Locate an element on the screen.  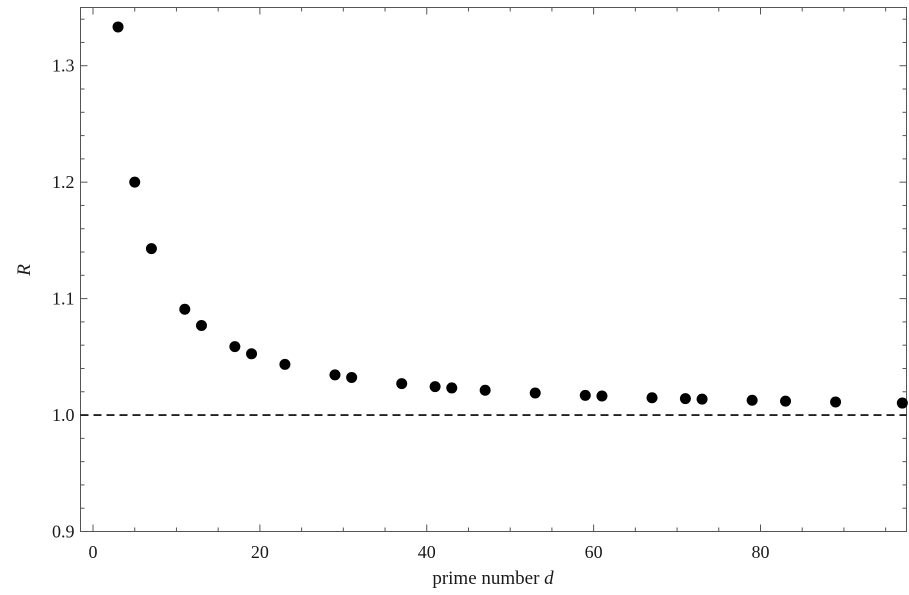
y-axis-title: R is located at coordinates (24, 270).